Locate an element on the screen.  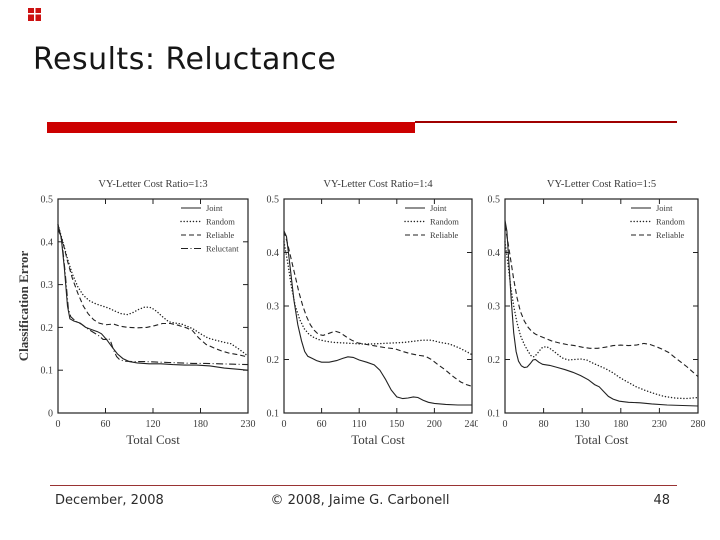
svg-text: 110 is located at coordinates (359, 424).